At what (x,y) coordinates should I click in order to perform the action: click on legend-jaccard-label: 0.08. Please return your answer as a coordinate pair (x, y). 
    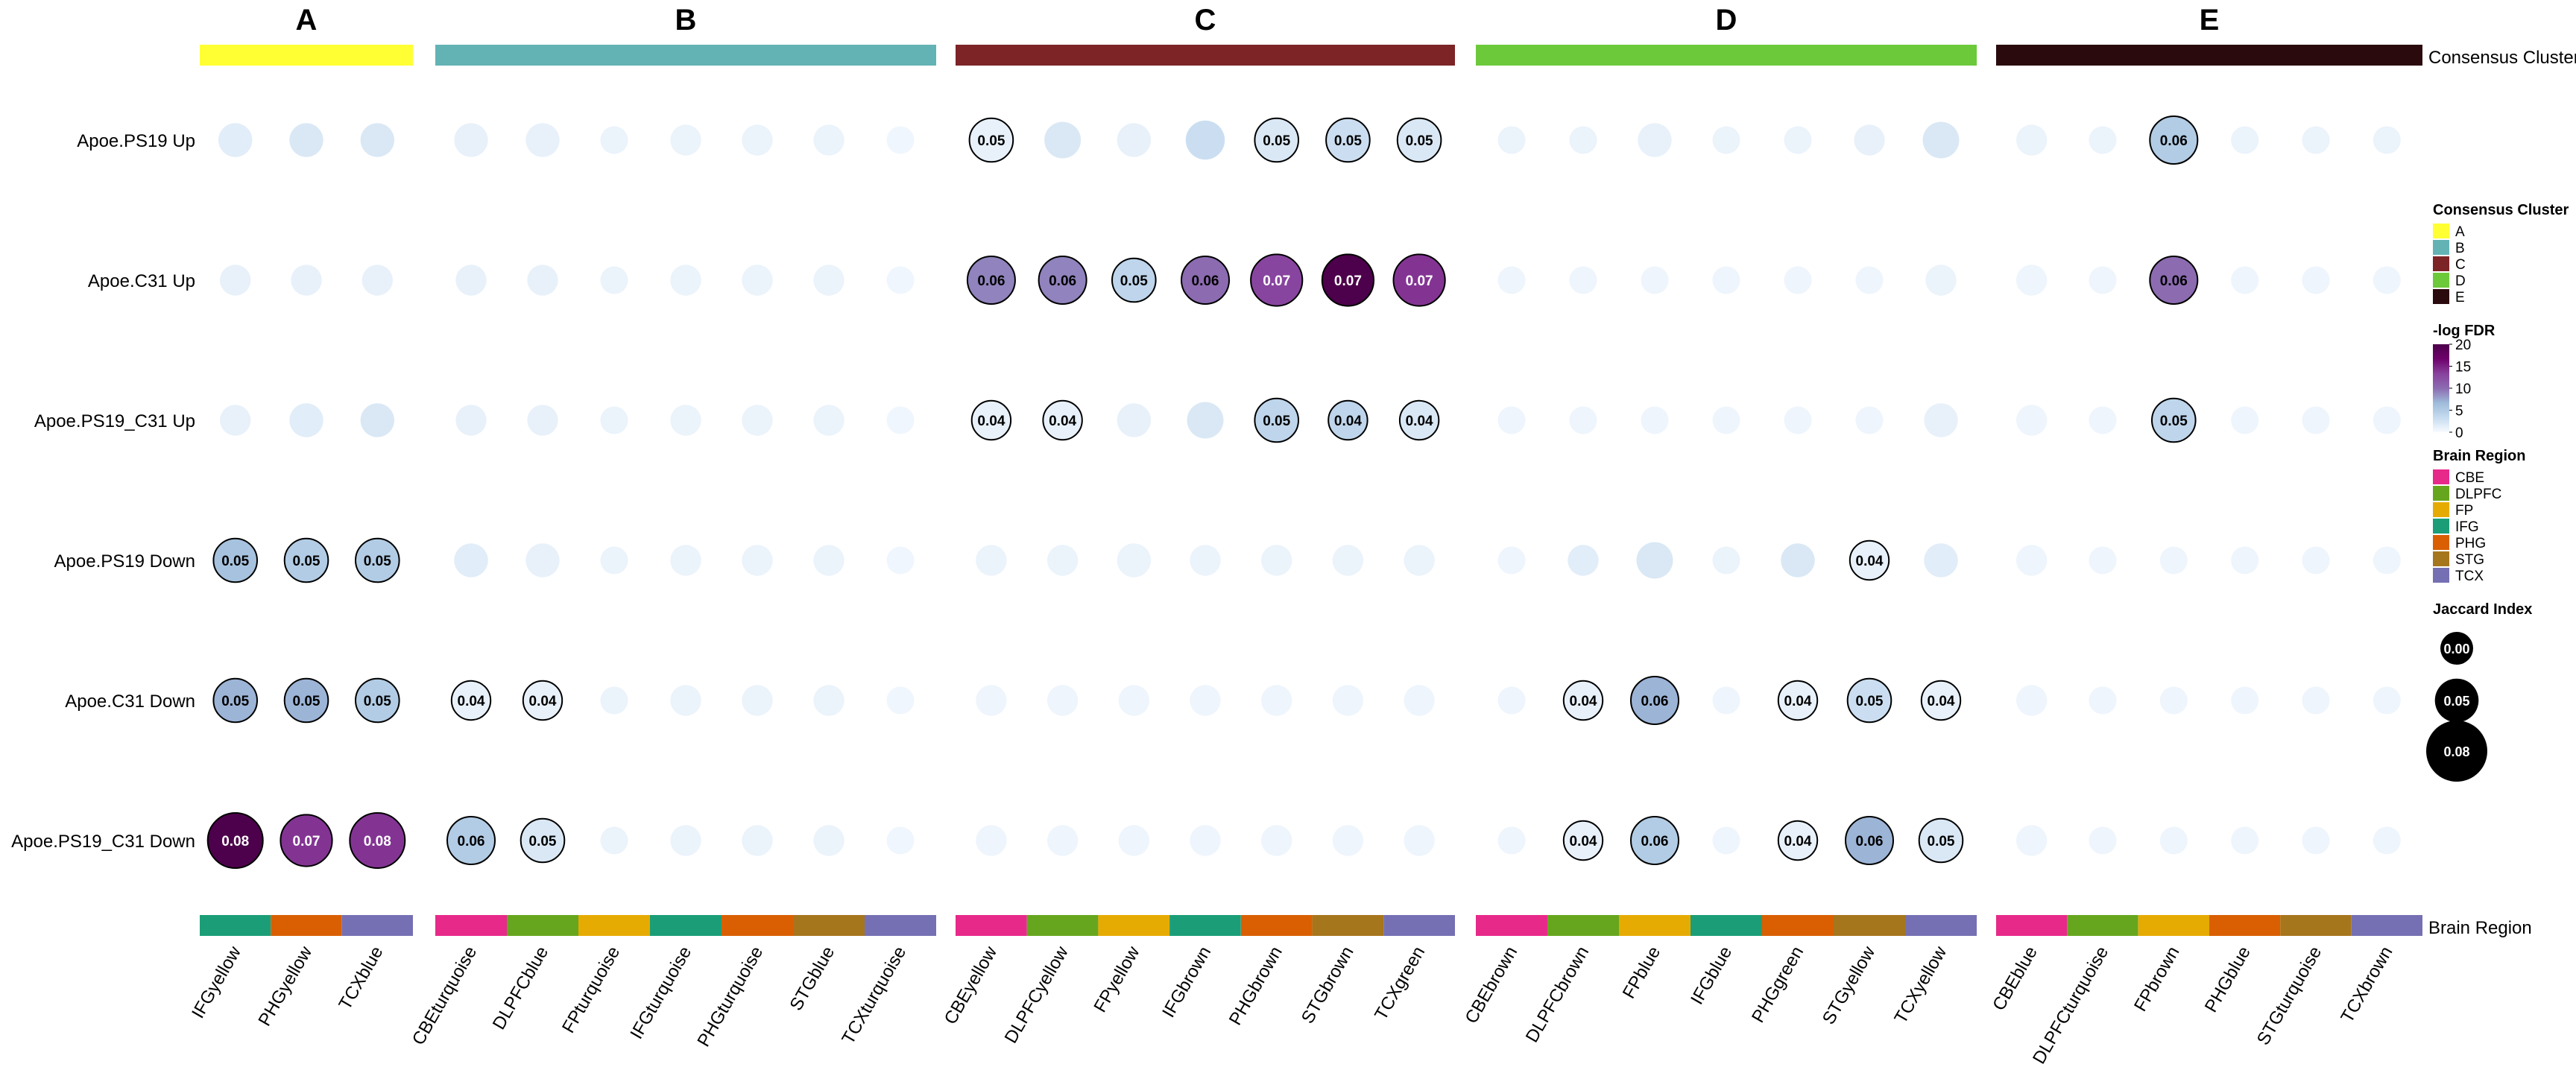
    Looking at the image, I should click on (2456, 751).